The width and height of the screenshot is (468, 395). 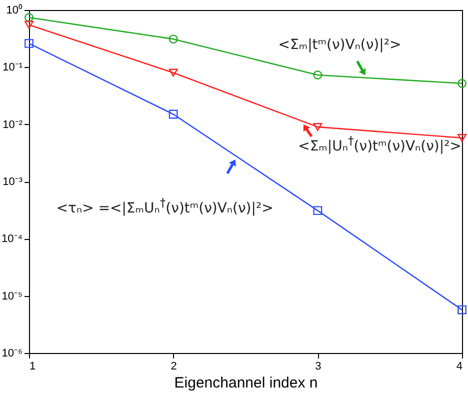 What do you see at coordinates (12, 182) in the screenshot?
I see `y-tick-label: 10⁻³` at bounding box center [12, 182].